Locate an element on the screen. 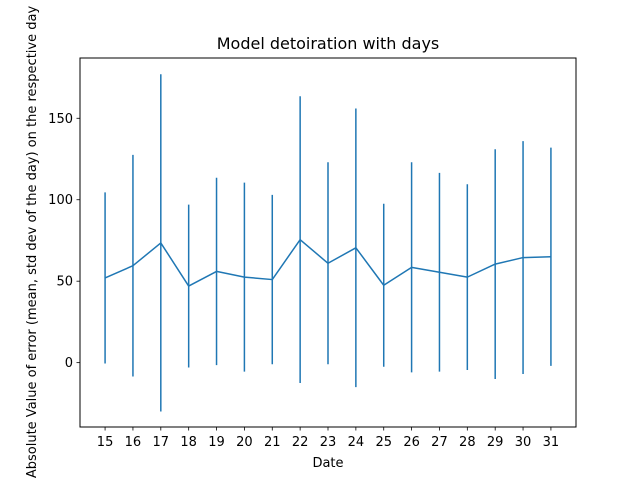 The image size is (640, 480). x-axis-label: Date is located at coordinates (327, 463).